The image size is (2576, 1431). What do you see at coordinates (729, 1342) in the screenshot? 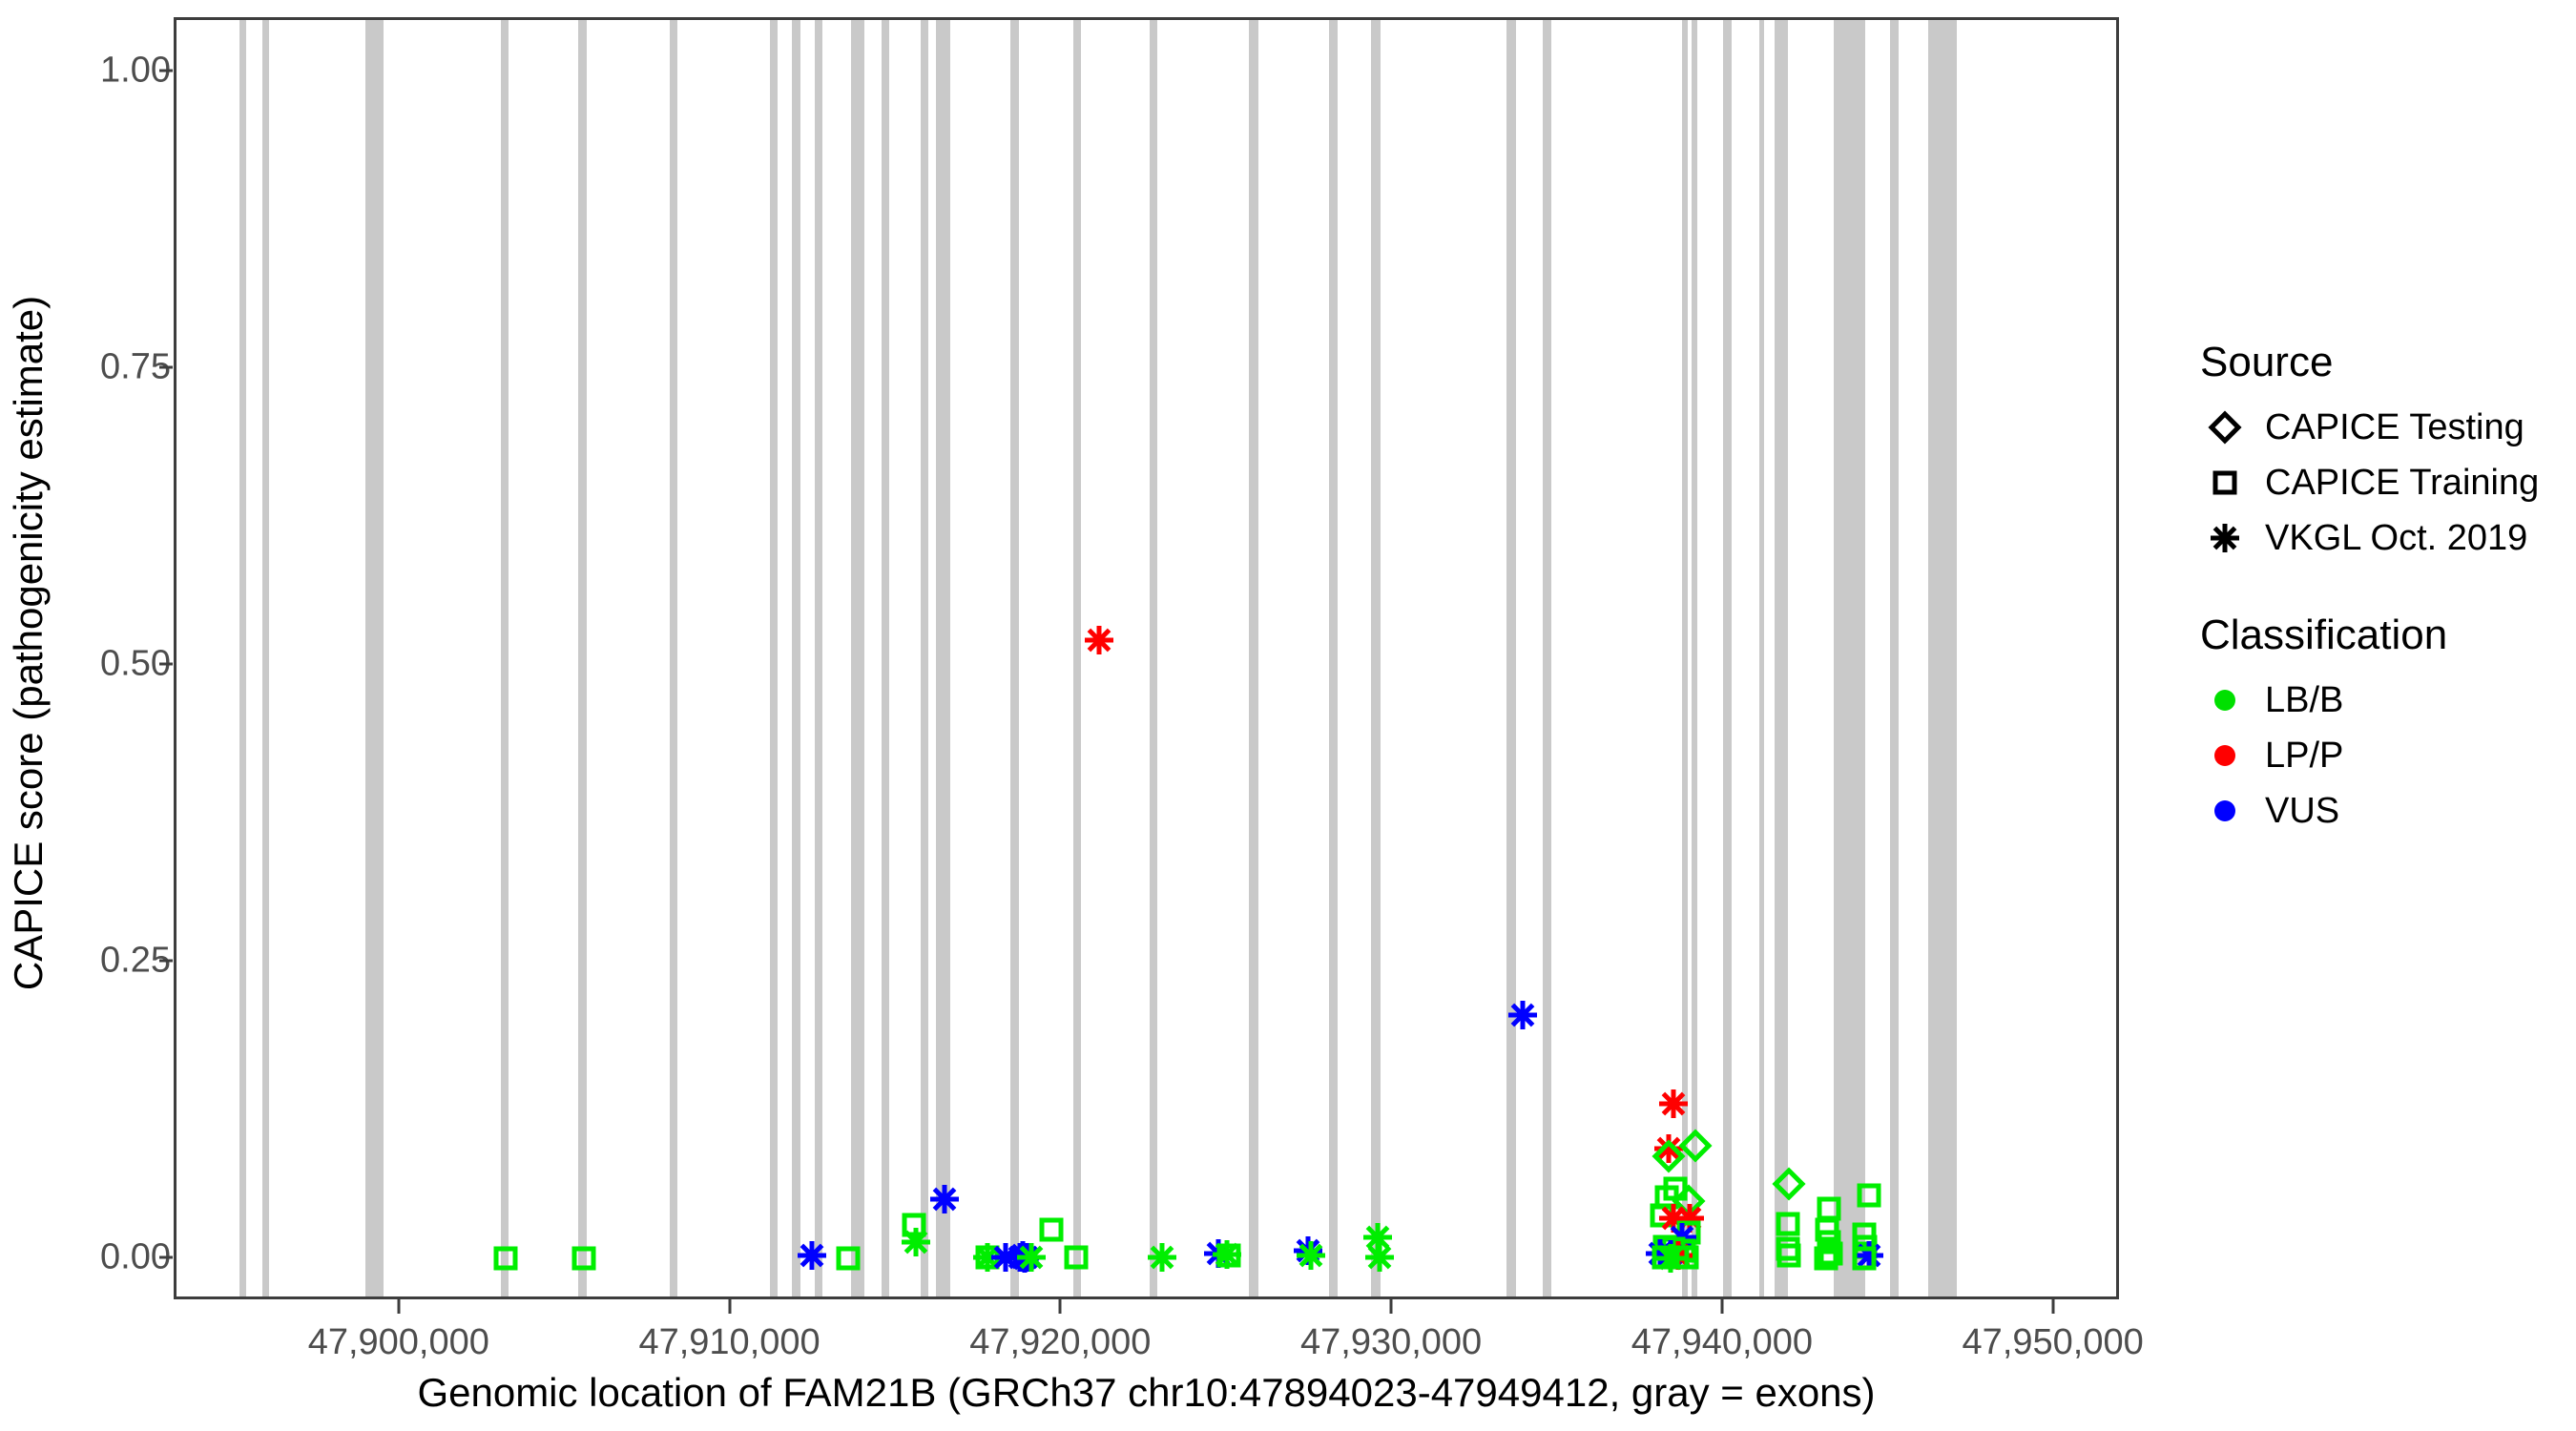
I see `x-tick-label: 47,910,000` at bounding box center [729, 1342].